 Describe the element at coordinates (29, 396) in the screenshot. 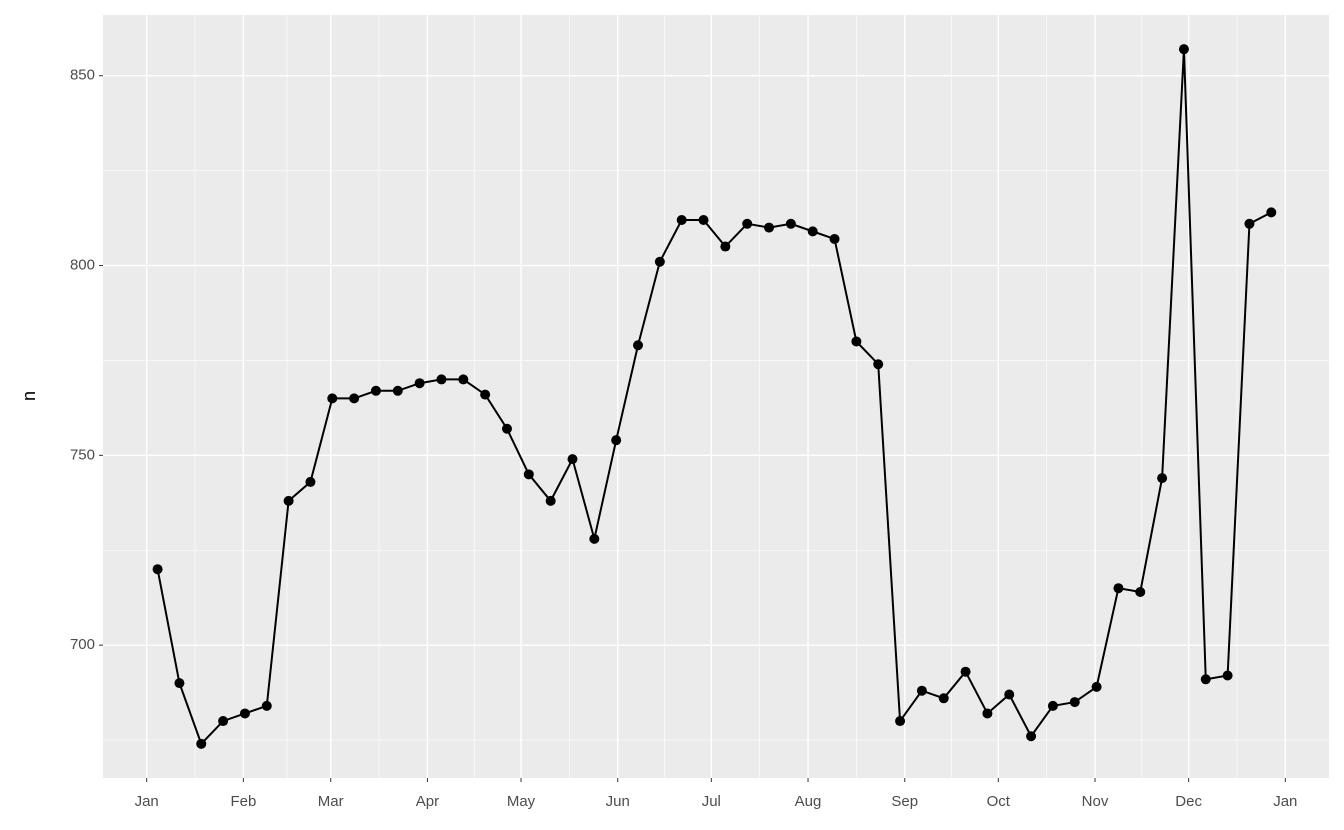

I see `y-axis-label: n` at that location.